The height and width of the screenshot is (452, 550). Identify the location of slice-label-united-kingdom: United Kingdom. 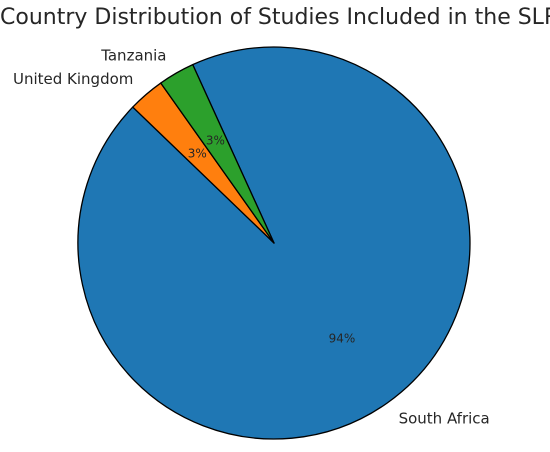
(73, 79).